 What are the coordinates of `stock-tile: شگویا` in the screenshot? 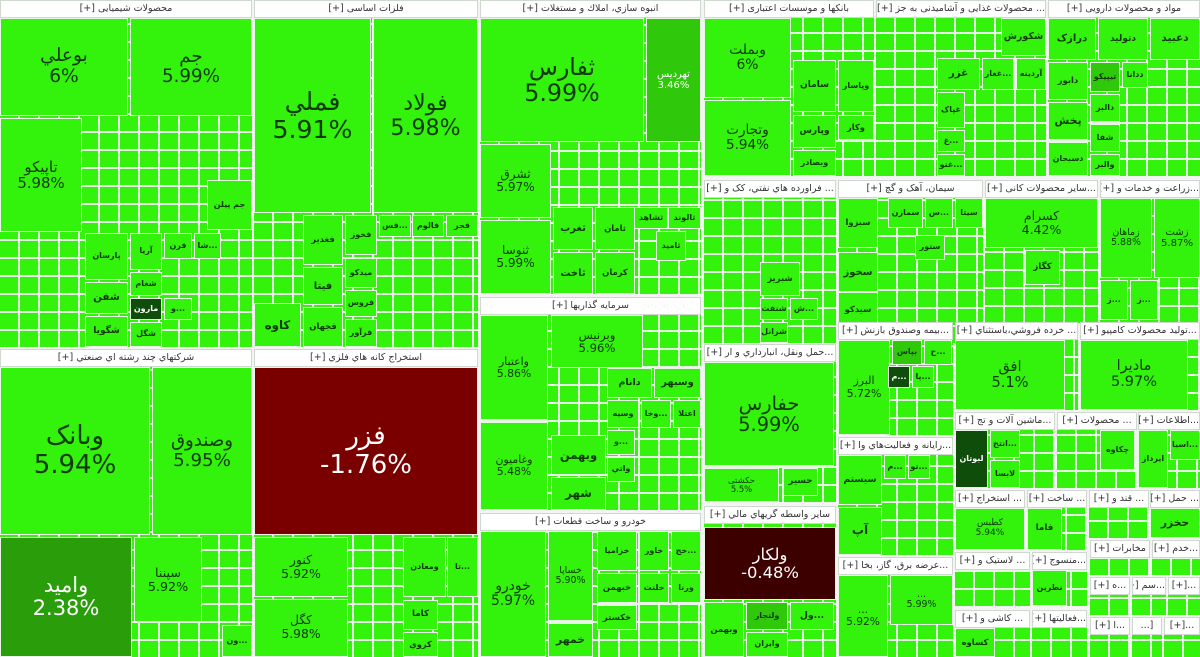 It's located at (106, 331).